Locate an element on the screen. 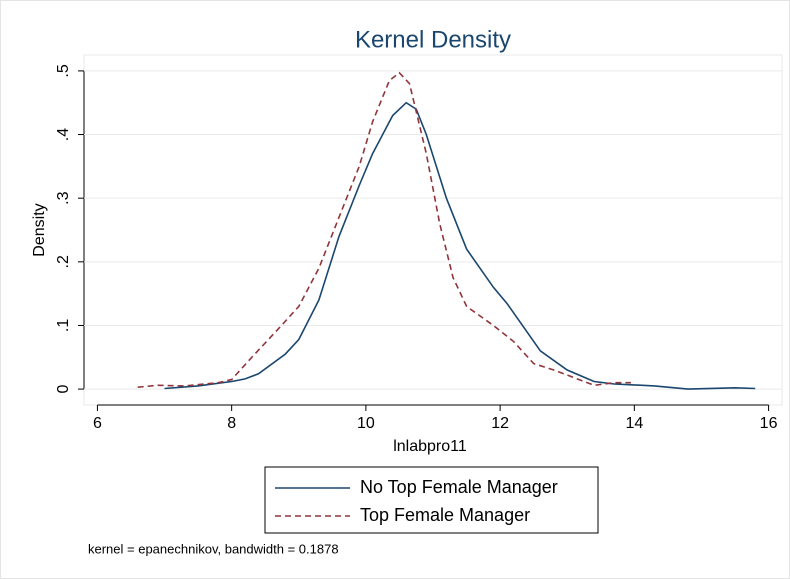  legend-label: Top Female Manager is located at coordinates (445, 515).